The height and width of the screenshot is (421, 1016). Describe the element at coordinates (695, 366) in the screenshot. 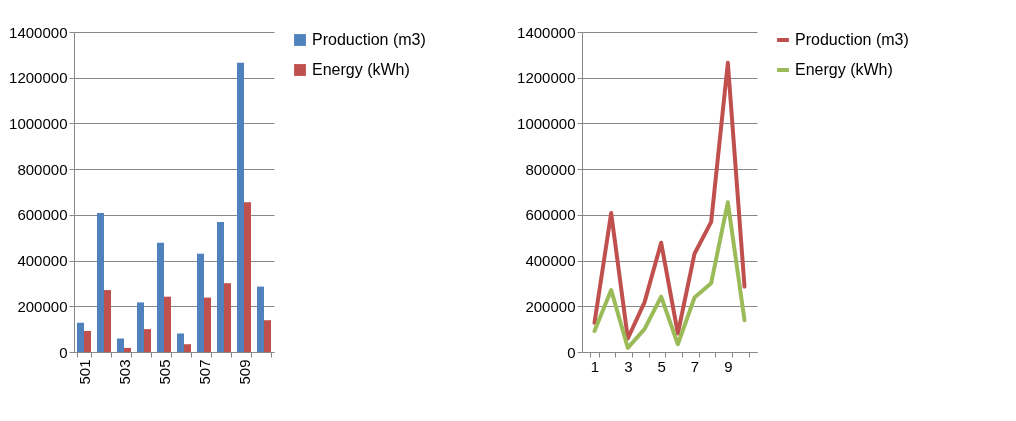

I see `x-tick-label: 7` at that location.